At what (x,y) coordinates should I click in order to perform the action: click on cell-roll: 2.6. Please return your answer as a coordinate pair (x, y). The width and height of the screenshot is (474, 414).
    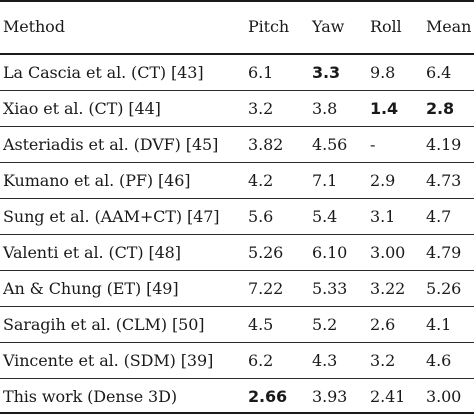
    Looking at the image, I should click on (383, 324).